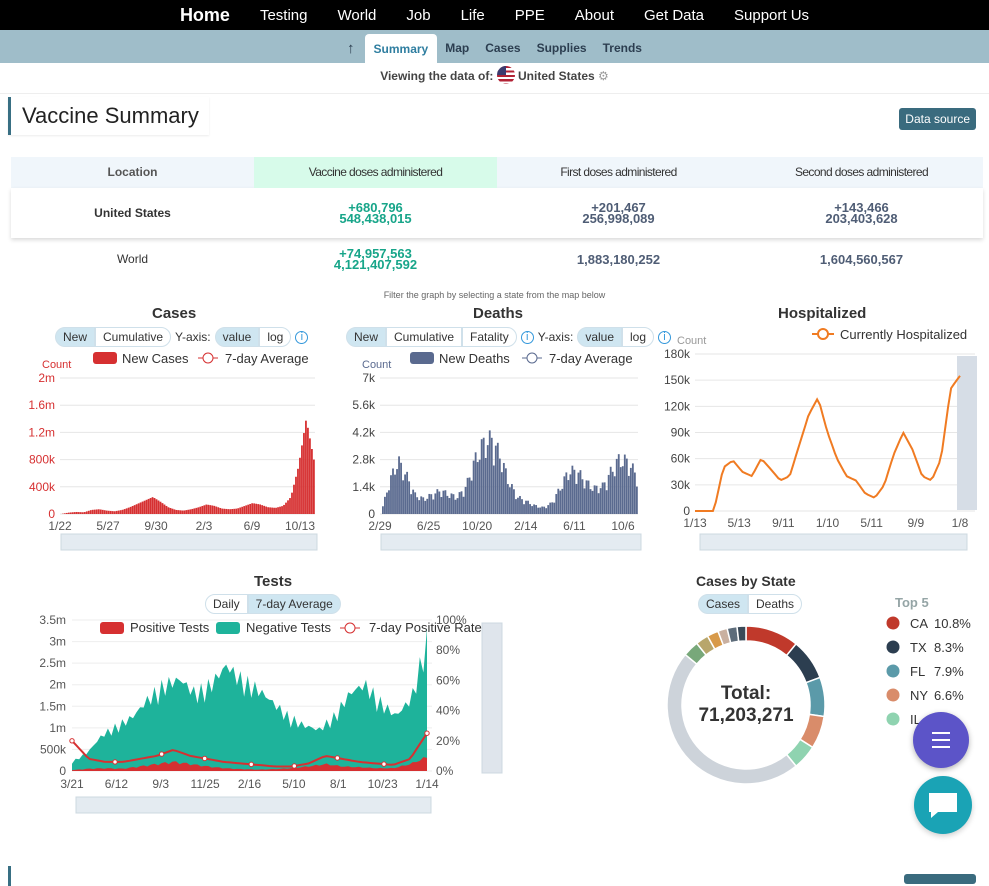 Image resolution: width=989 pixels, height=886 pixels. I want to click on y-tick-label: 150k, so click(677, 380).